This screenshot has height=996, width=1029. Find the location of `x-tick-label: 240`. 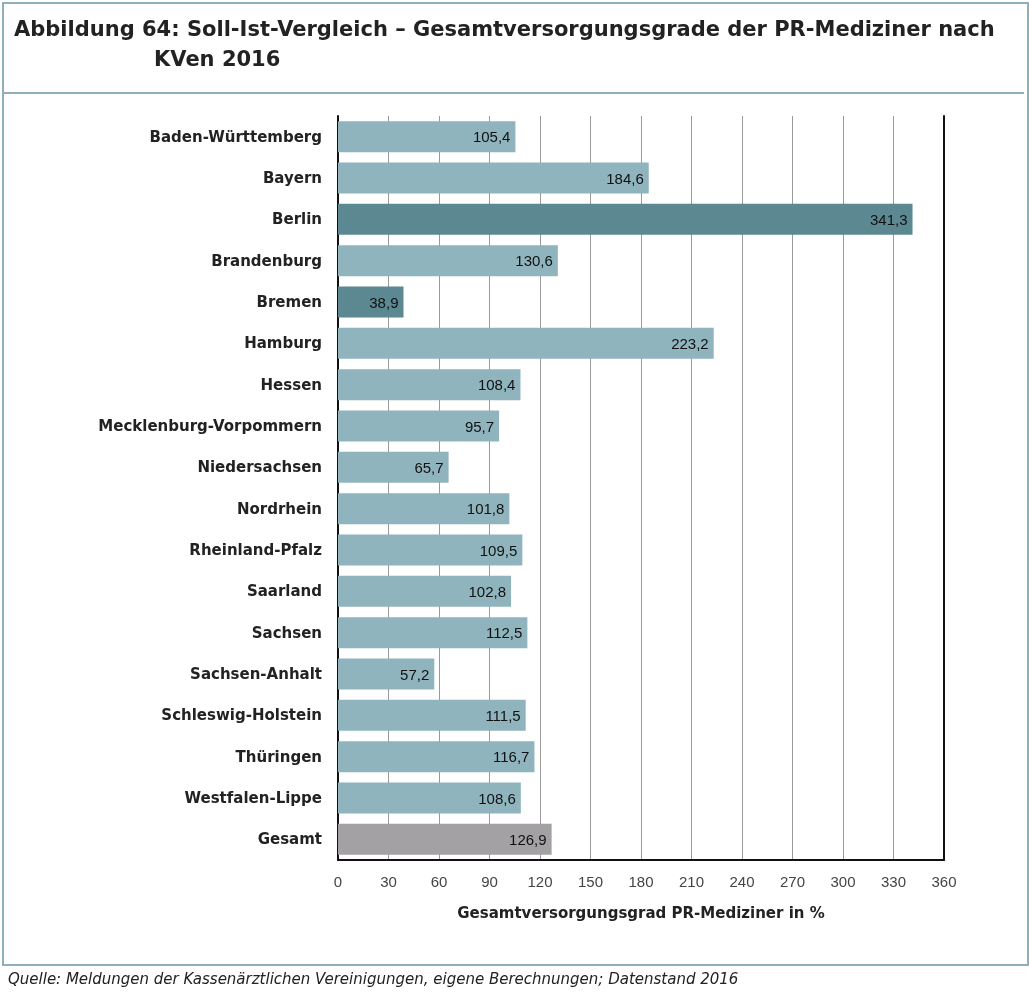

x-tick-label: 240 is located at coordinates (742, 881).